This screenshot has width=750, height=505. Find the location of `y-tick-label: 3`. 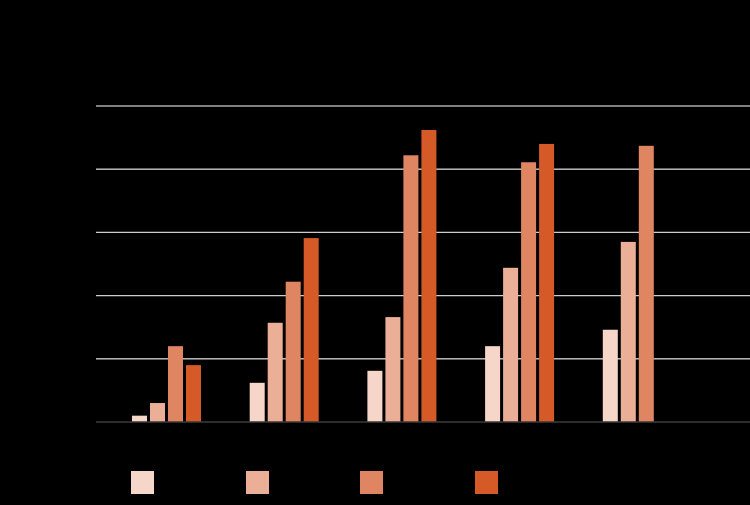

y-tick-label: 3 is located at coordinates (84, 232).